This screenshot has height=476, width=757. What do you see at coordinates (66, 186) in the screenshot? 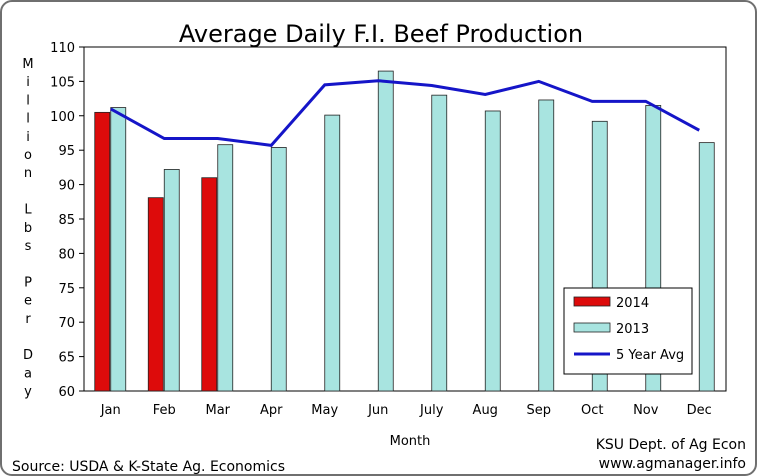
I see `y-tick-label: 90` at bounding box center [66, 186].